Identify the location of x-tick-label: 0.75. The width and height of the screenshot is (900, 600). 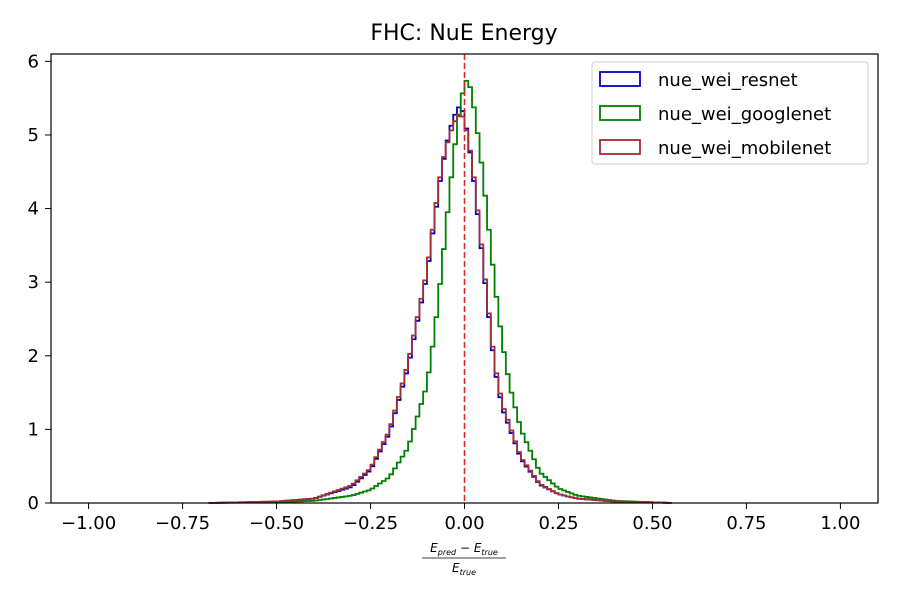
(746, 523).